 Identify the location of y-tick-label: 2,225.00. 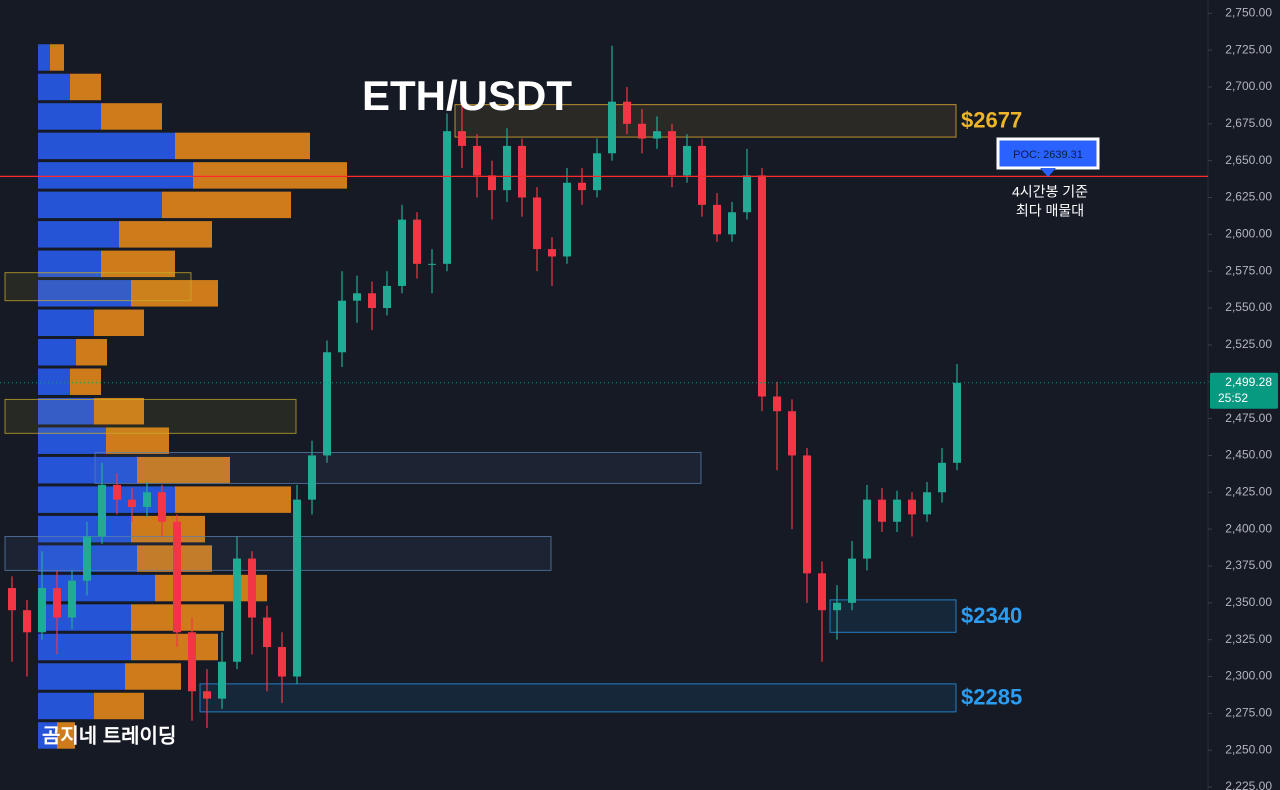
(1248, 784).